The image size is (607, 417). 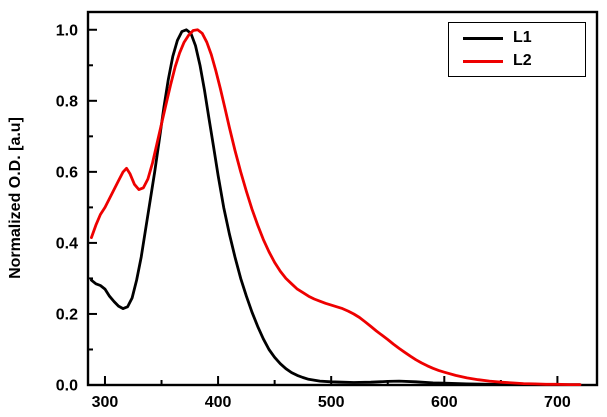 What do you see at coordinates (218, 402) in the screenshot?
I see `x-tick-label: 400` at bounding box center [218, 402].